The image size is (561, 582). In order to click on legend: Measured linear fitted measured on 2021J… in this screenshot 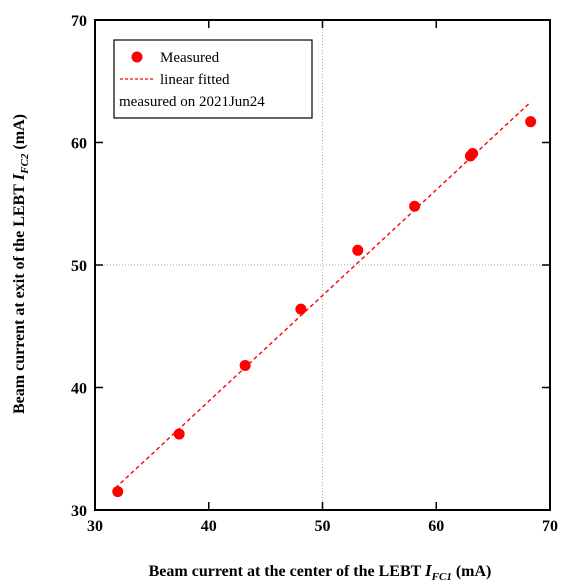, I will do `click(213, 79)`.